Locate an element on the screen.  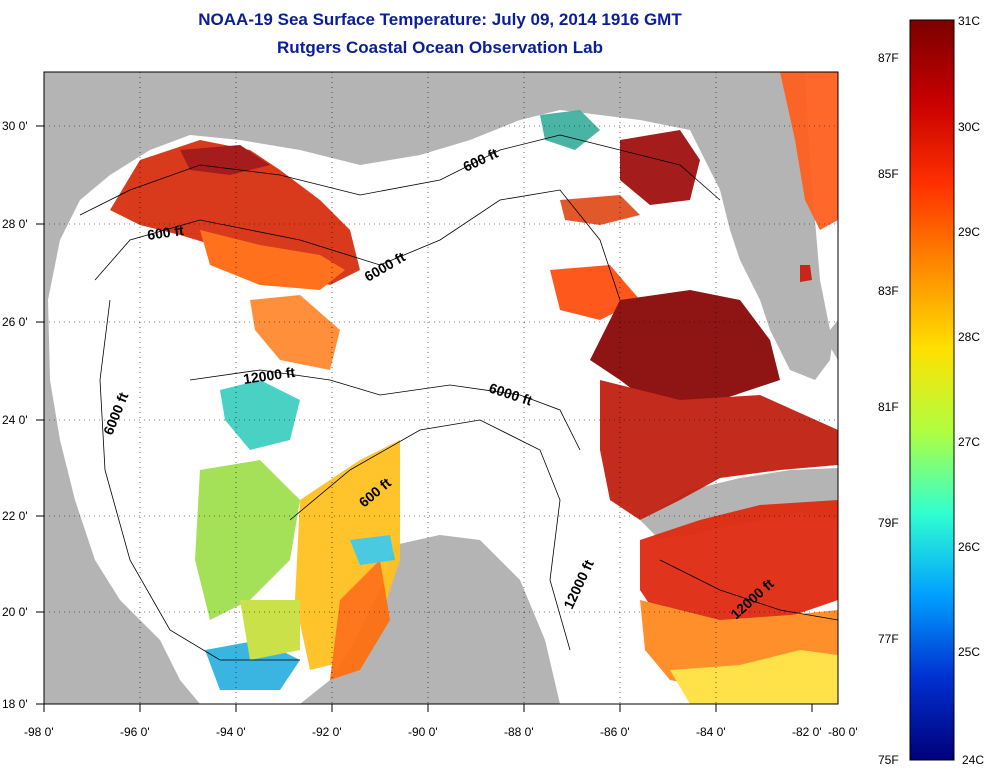
colorbar is located at coordinates (932, 390).